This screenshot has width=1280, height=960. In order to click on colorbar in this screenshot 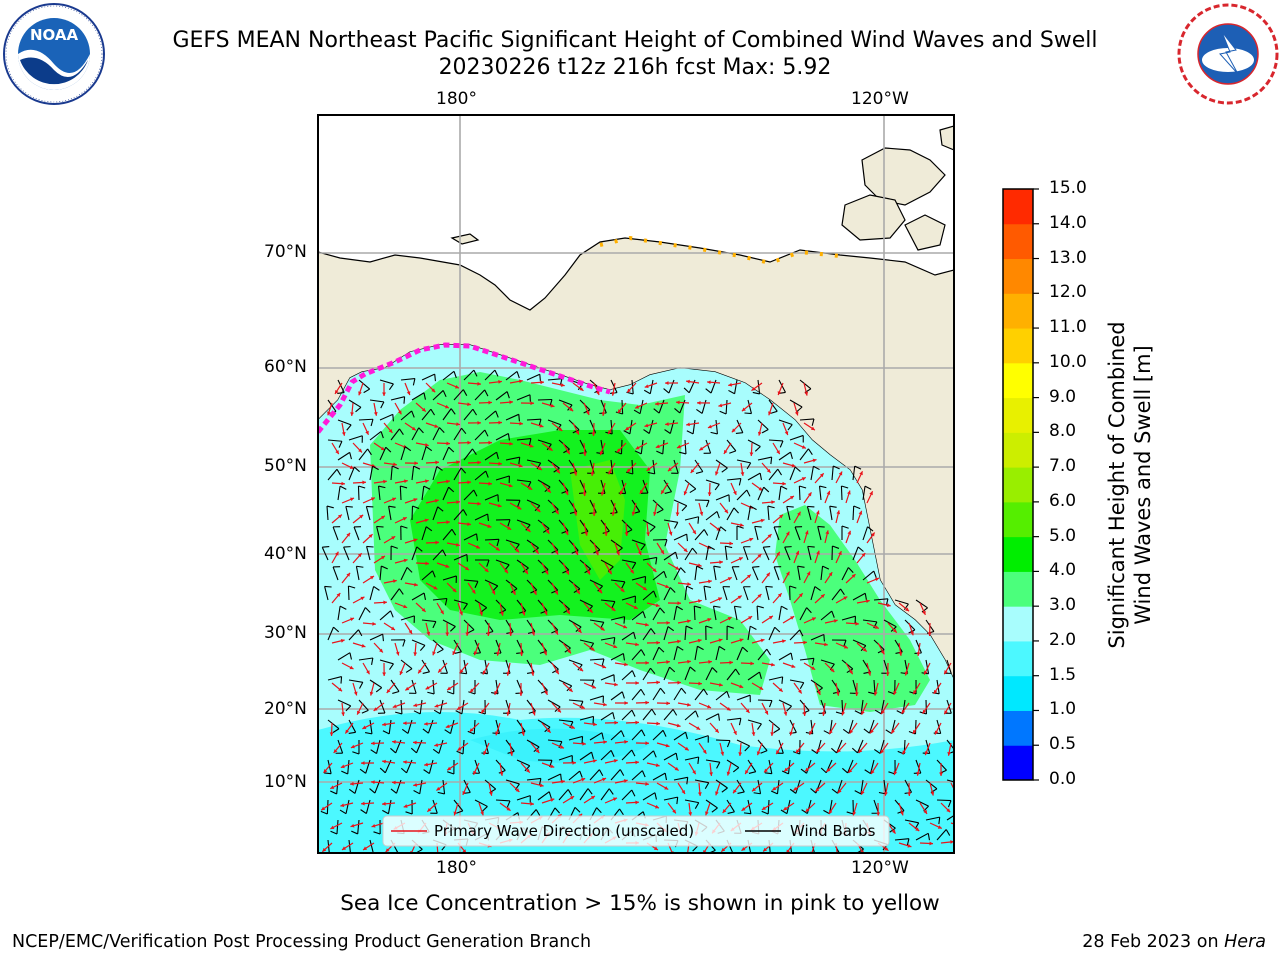, I will do `click(1020, 484)`.